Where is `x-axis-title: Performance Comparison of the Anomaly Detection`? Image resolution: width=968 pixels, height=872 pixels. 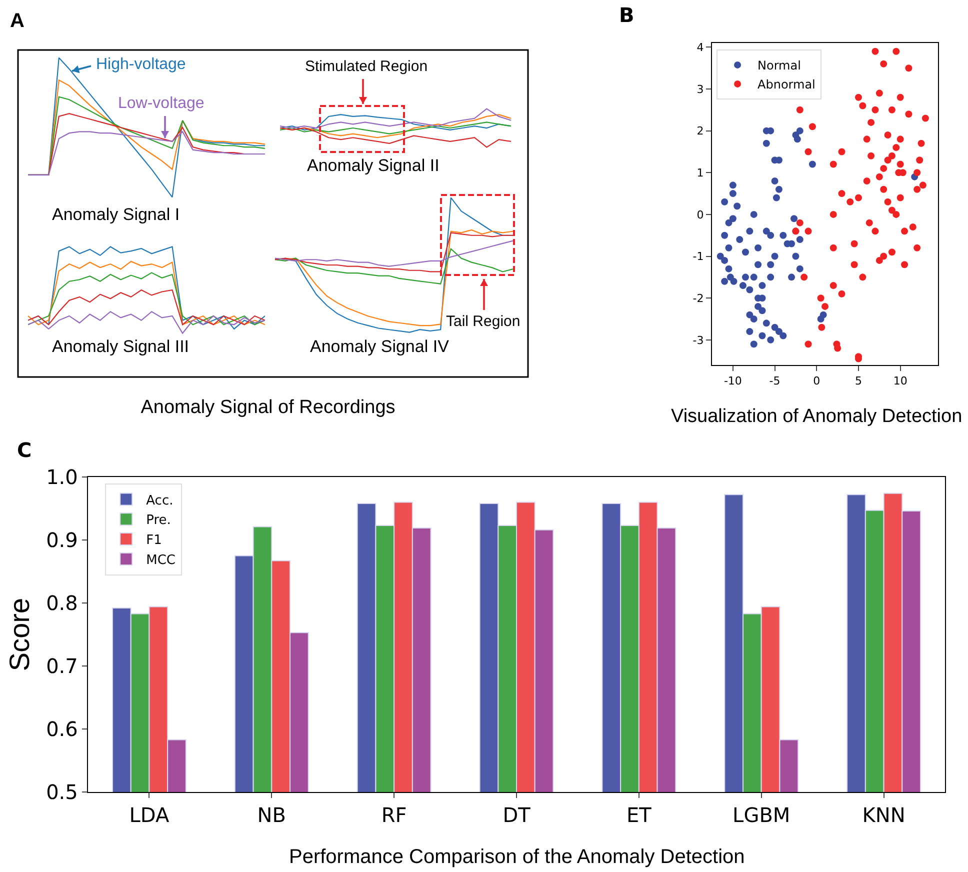
x-axis-title: Performance Comparison of the Anomaly Detection is located at coordinates (517, 857).